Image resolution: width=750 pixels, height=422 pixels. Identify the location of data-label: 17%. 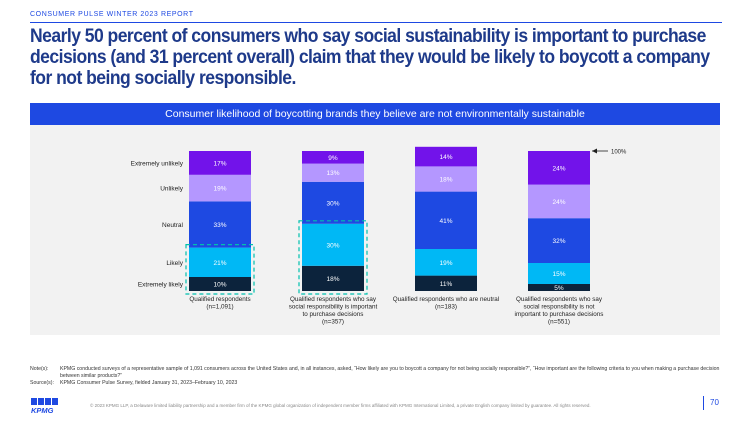
(219, 163).